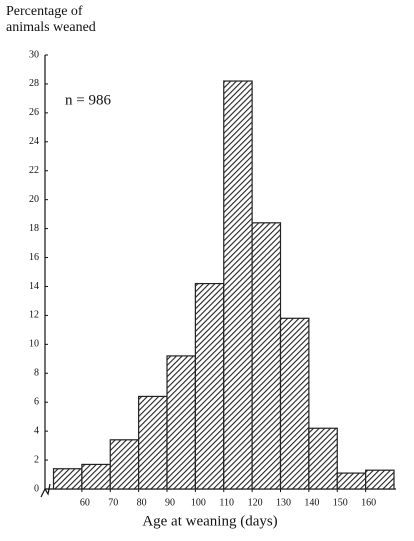 The height and width of the screenshot is (541, 414). Describe the element at coordinates (45, 490) in the screenshot. I see `axis-break` at that location.